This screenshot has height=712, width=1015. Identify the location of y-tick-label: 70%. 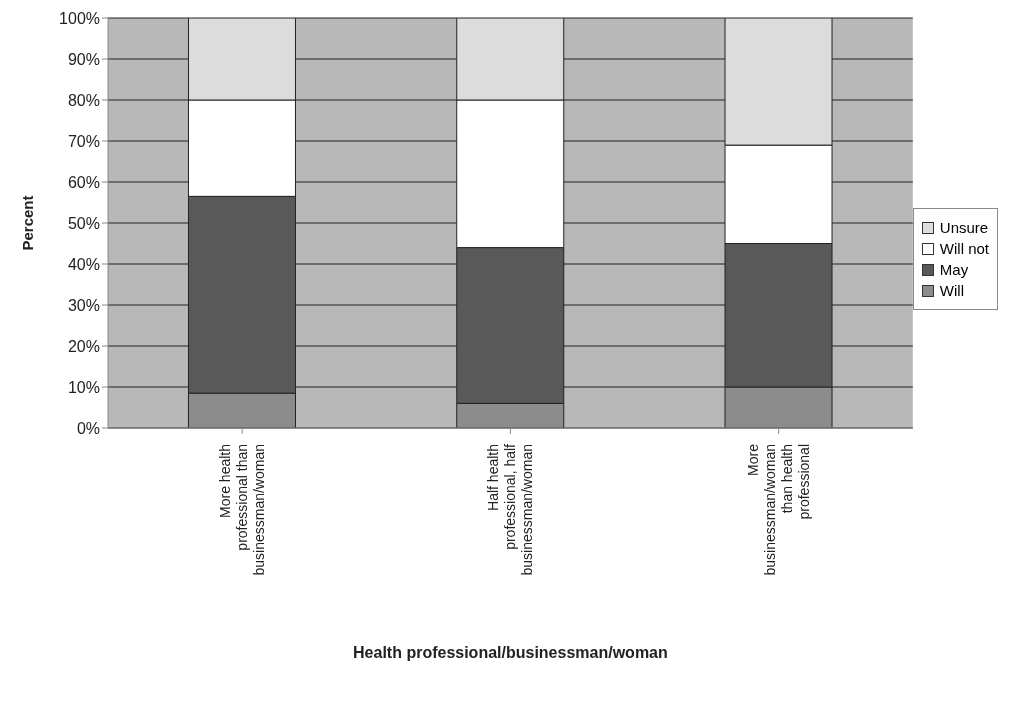
(83, 141).